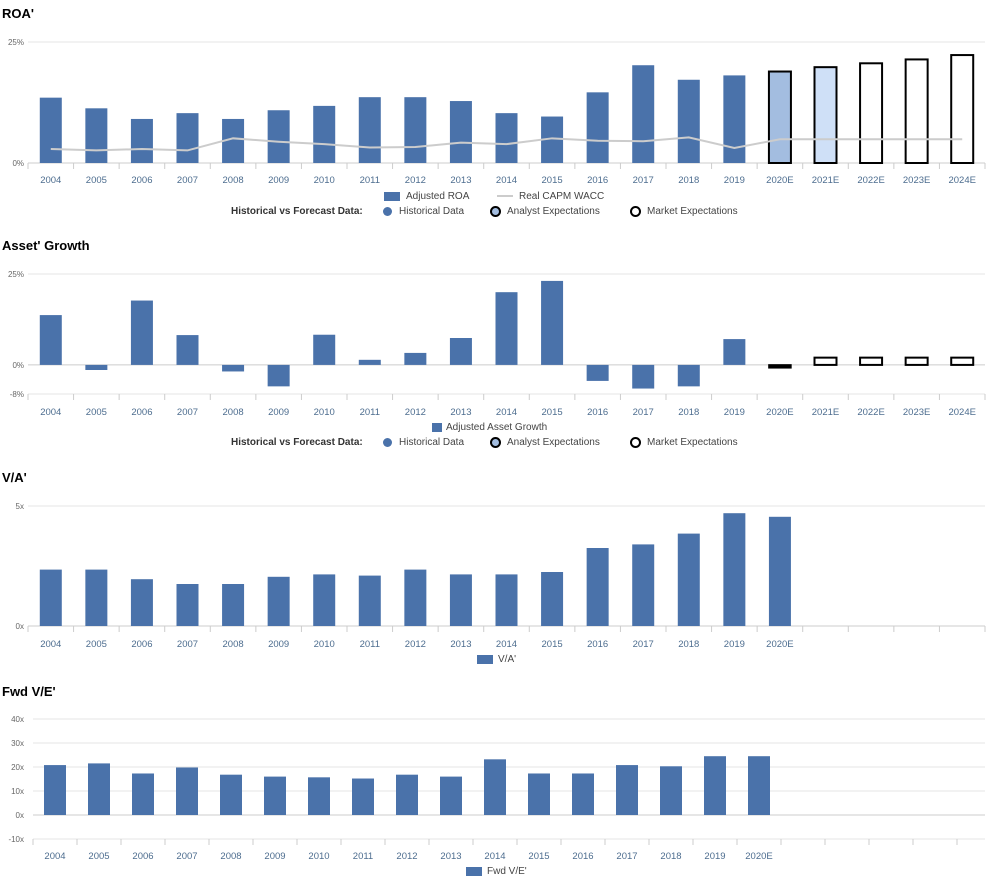 The height and width of the screenshot is (885, 990). What do you see at coordinates (670, 856) in the screenshot?
I see `x-tick-label: 2018` at bounding box center [670, 856].